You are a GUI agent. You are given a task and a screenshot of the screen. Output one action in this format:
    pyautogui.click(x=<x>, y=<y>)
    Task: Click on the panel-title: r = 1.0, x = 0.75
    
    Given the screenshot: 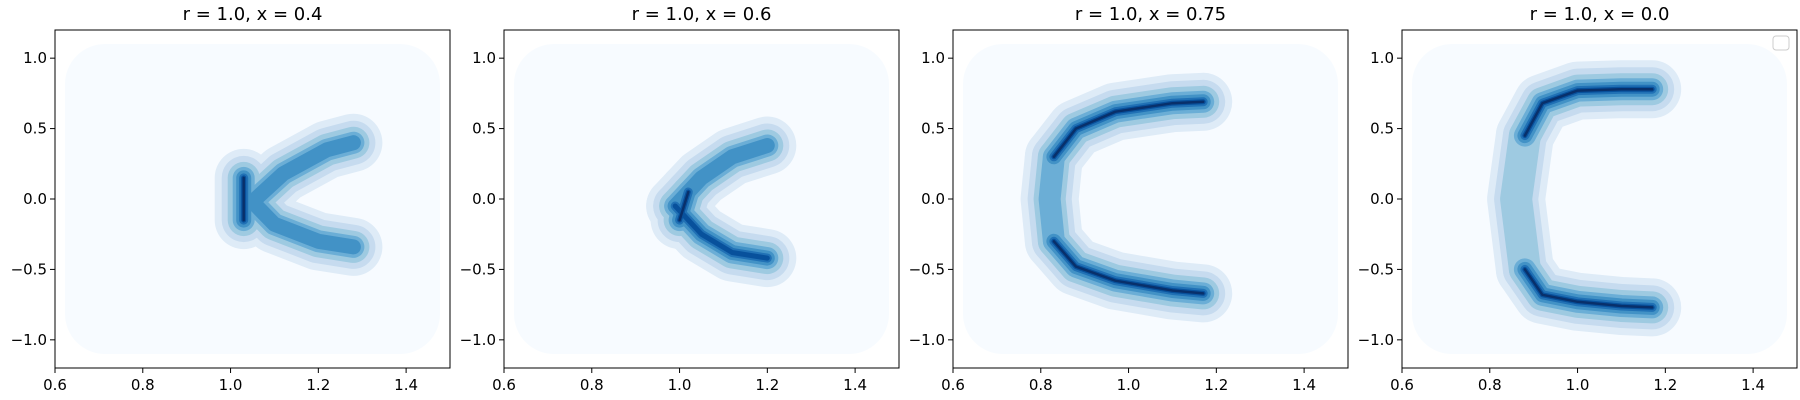 What is the action you would take?
    pyautogui.click(x=1150, y=14)
    